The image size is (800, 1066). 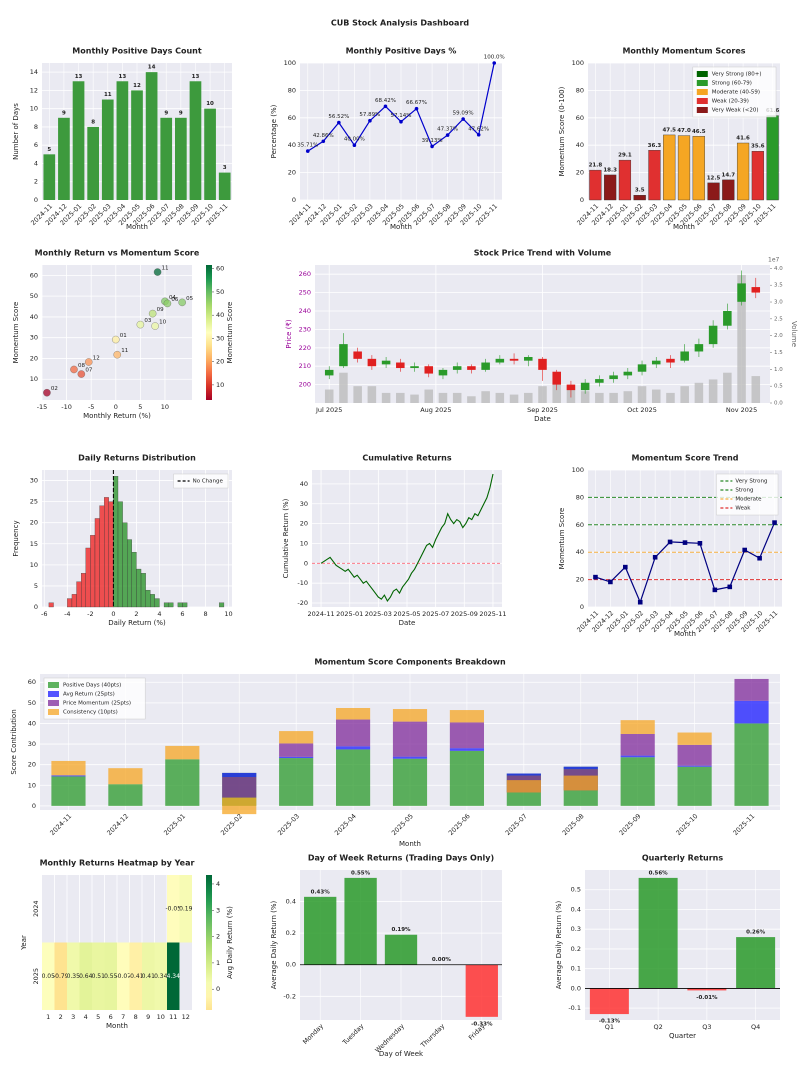 I want to click on x-tick-label: 1, so click(x=48, y=1017).